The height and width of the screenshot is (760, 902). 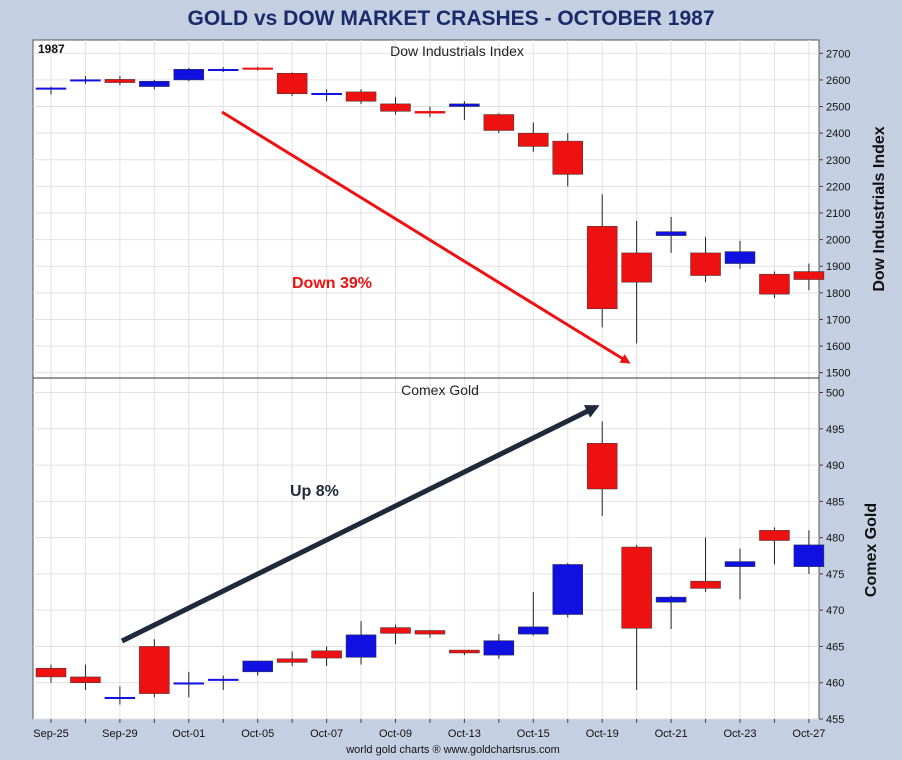 I want to click on x-tick-label: Oct-05, so click(x=257, y=734).